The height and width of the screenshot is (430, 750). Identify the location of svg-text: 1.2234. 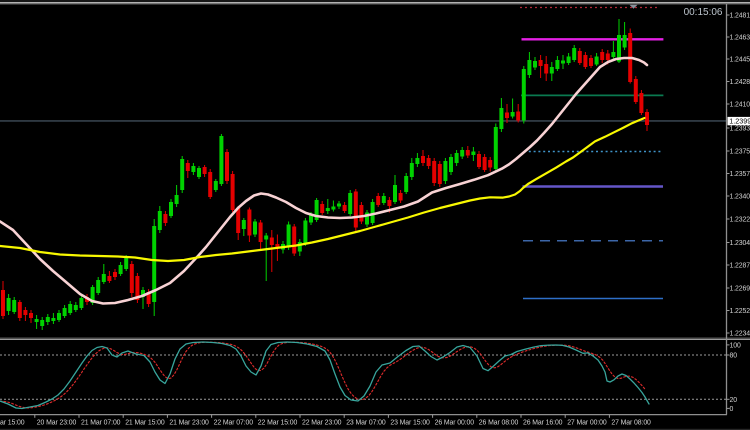
(740, 334).